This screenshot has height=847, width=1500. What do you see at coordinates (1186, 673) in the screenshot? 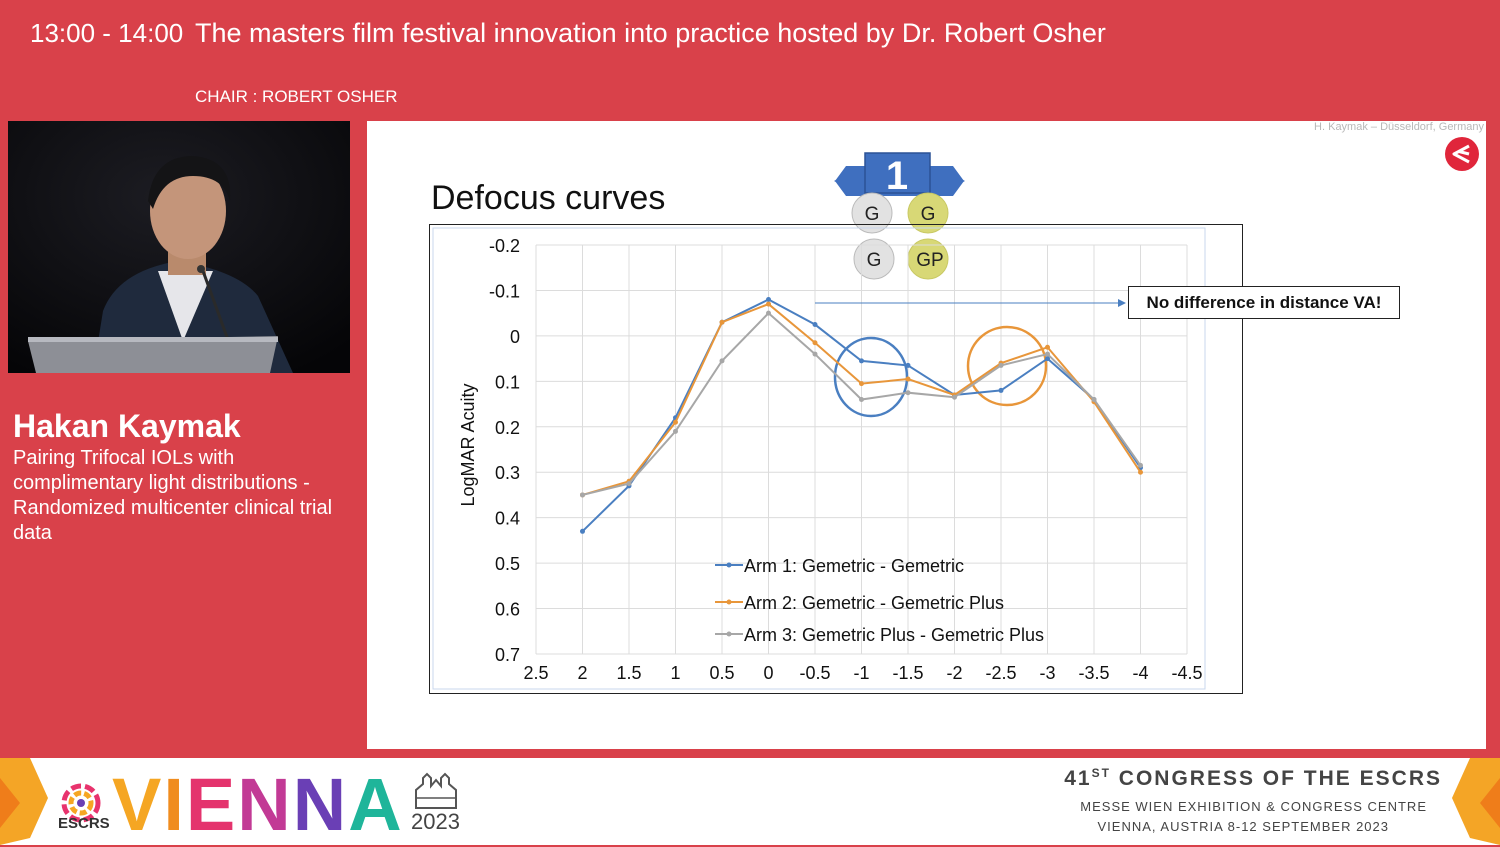
I see `x-tick-label: -4.5` at bounding box center [1186, 673].